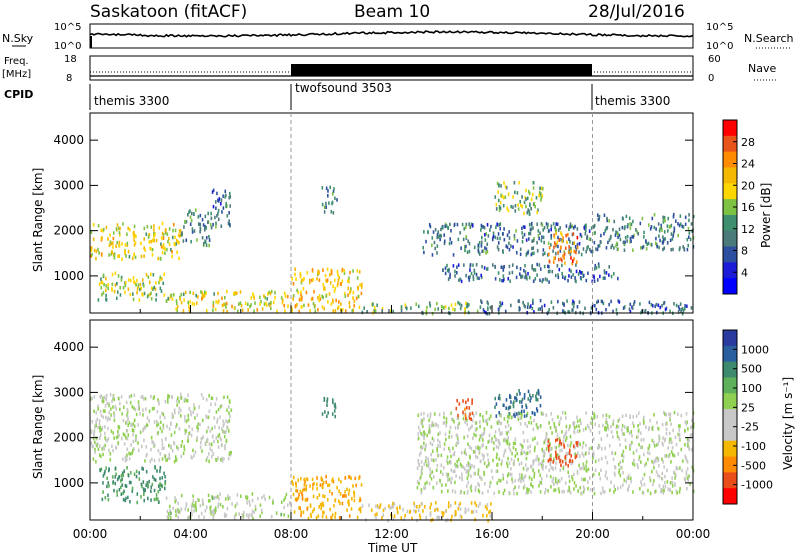 The height and width of the screenshot is (554, 800). Describe the element at coordinates (730, 270) in the screenshot. I see `colorbar-swatch` at that location.